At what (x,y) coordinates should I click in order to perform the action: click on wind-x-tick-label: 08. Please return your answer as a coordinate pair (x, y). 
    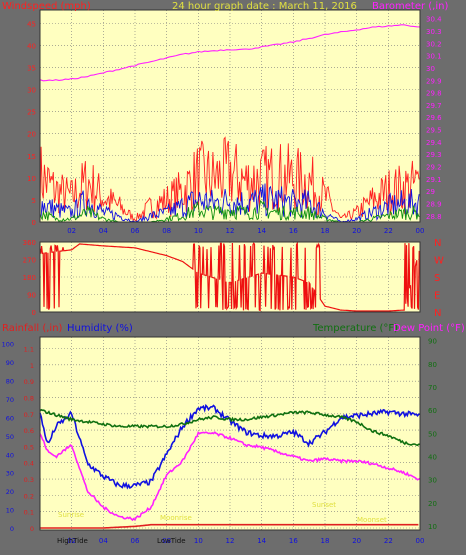
    Looking at the image, I should click on (166, 231).